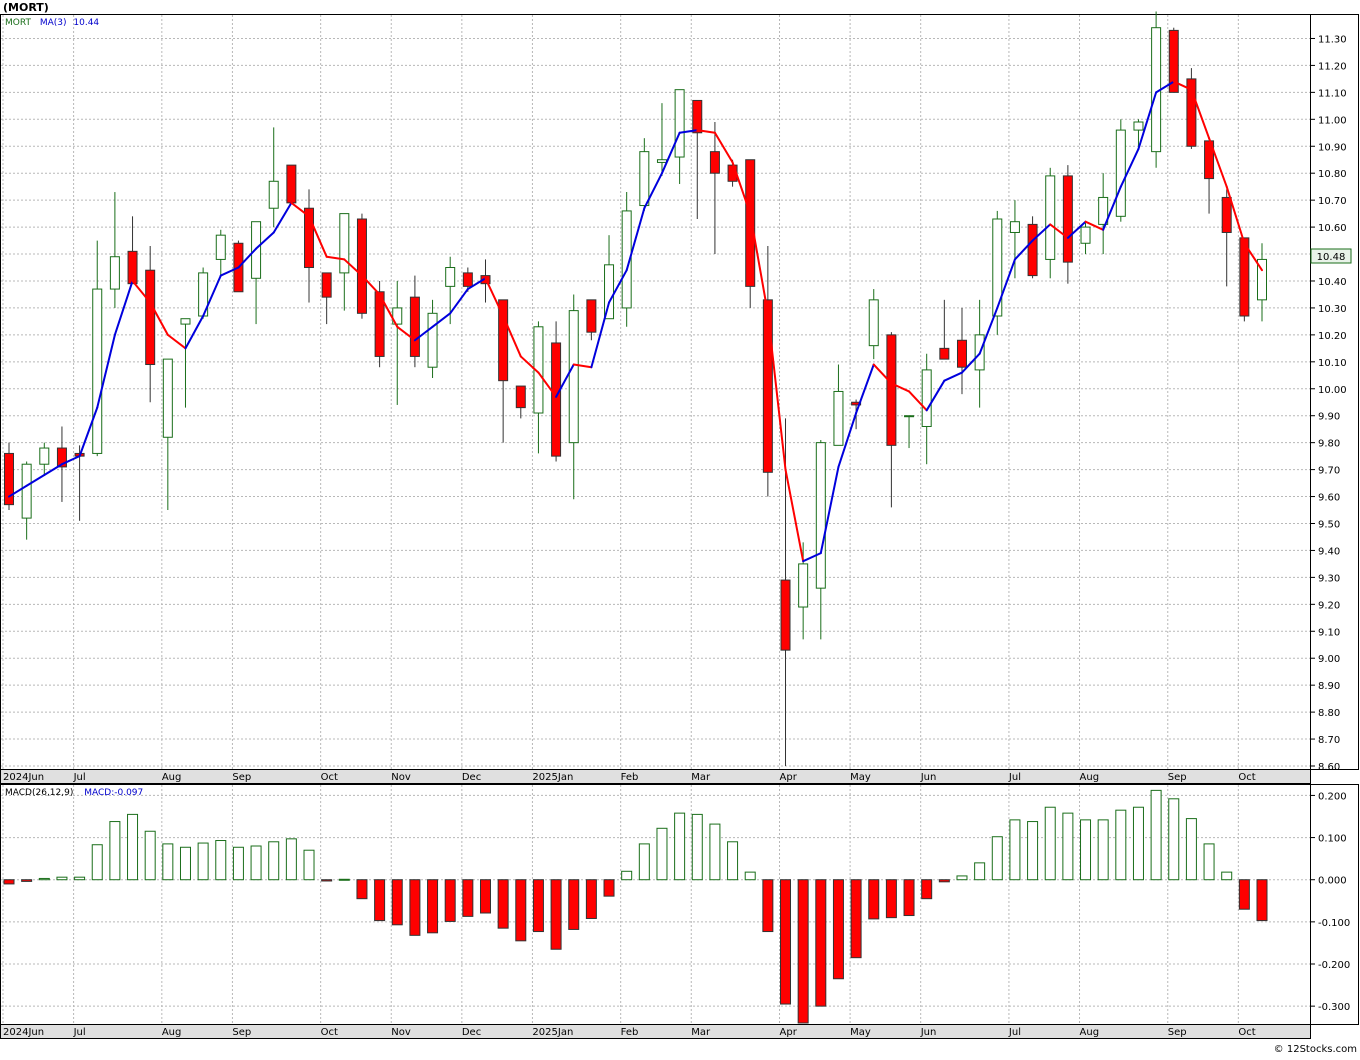 This screenshot has height=1060, width=1360. What do you see at coordinates (172, 1032) in the screenshot?
I see `x-axis-label-macd: Aug` at bounding box center [172, 1032].